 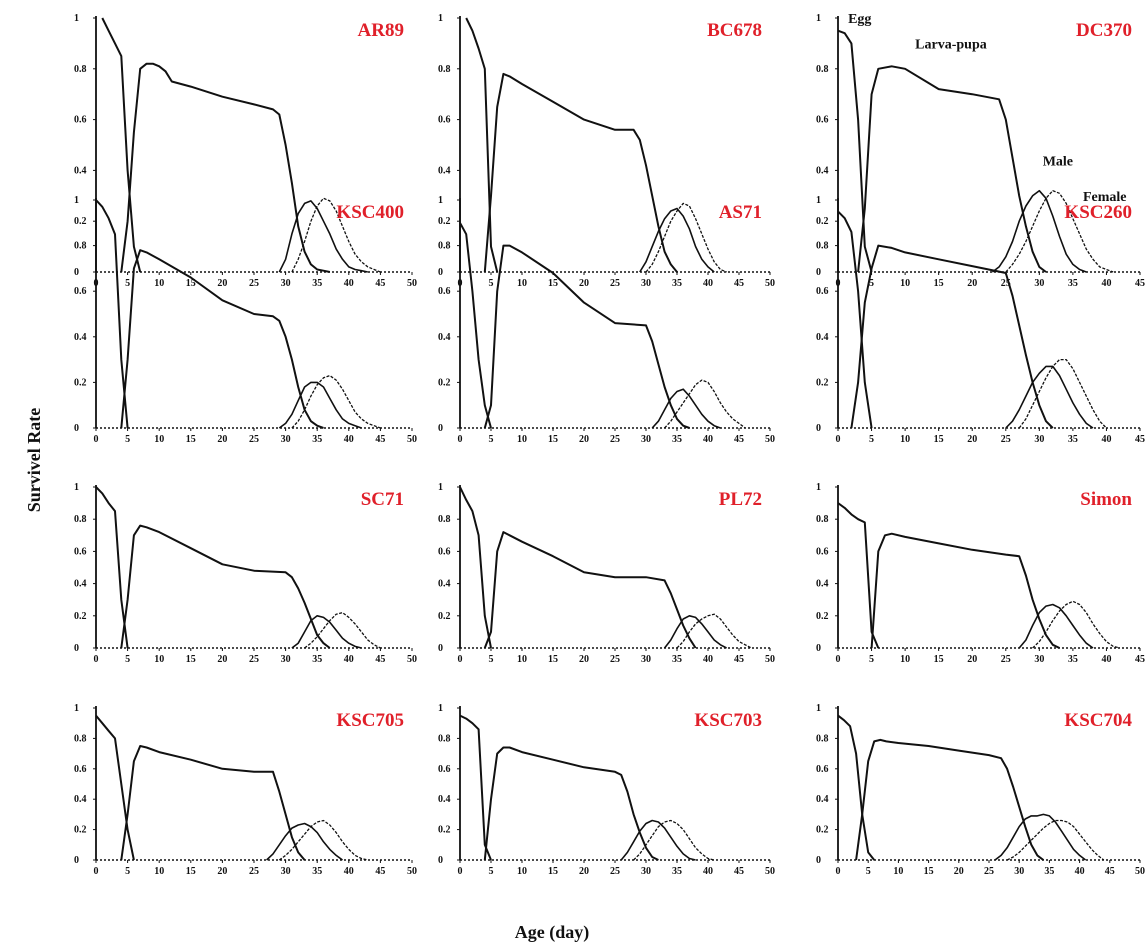 I want to click on panel-title: KSC260, so click(x=1098, y=212).